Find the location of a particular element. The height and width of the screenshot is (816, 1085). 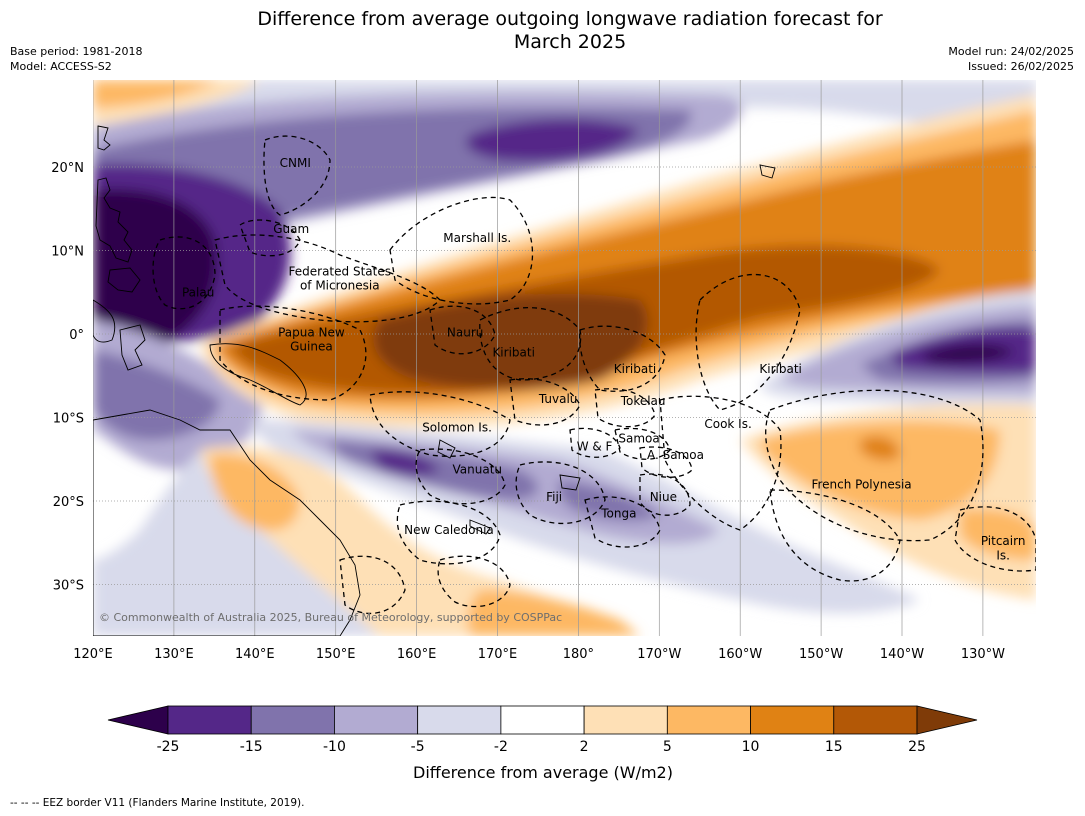

longitude-tick-label: 170°E is located at coordinates (498, 654).